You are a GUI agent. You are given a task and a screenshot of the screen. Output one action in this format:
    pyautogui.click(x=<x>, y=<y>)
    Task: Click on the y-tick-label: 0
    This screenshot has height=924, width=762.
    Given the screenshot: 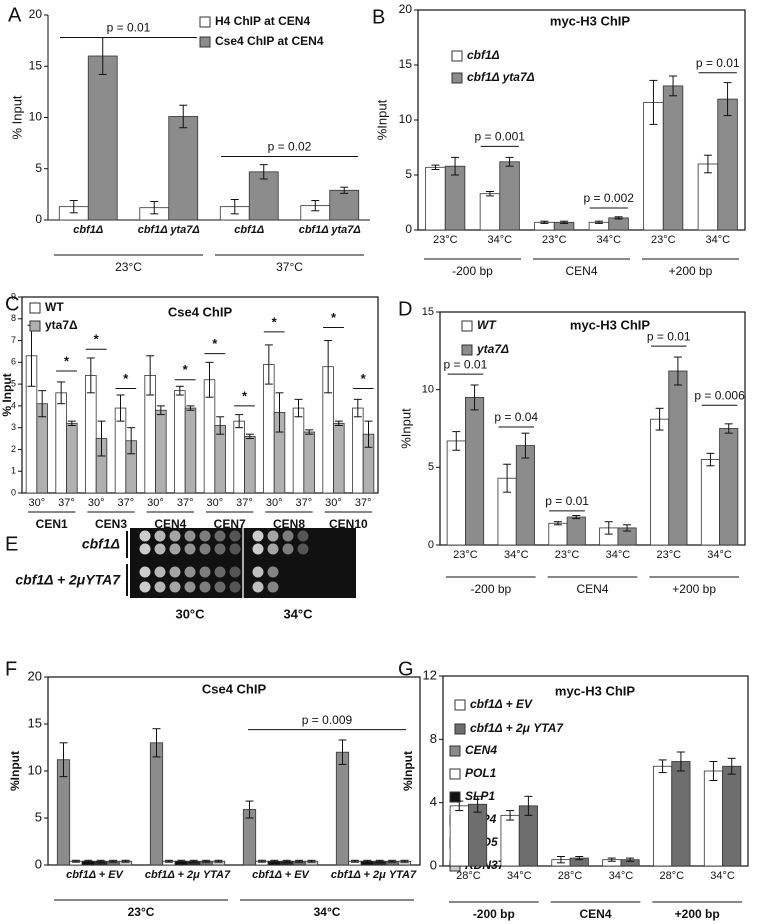 What is the action you would take?
    pyautogui.click(x=431, y=545)
    